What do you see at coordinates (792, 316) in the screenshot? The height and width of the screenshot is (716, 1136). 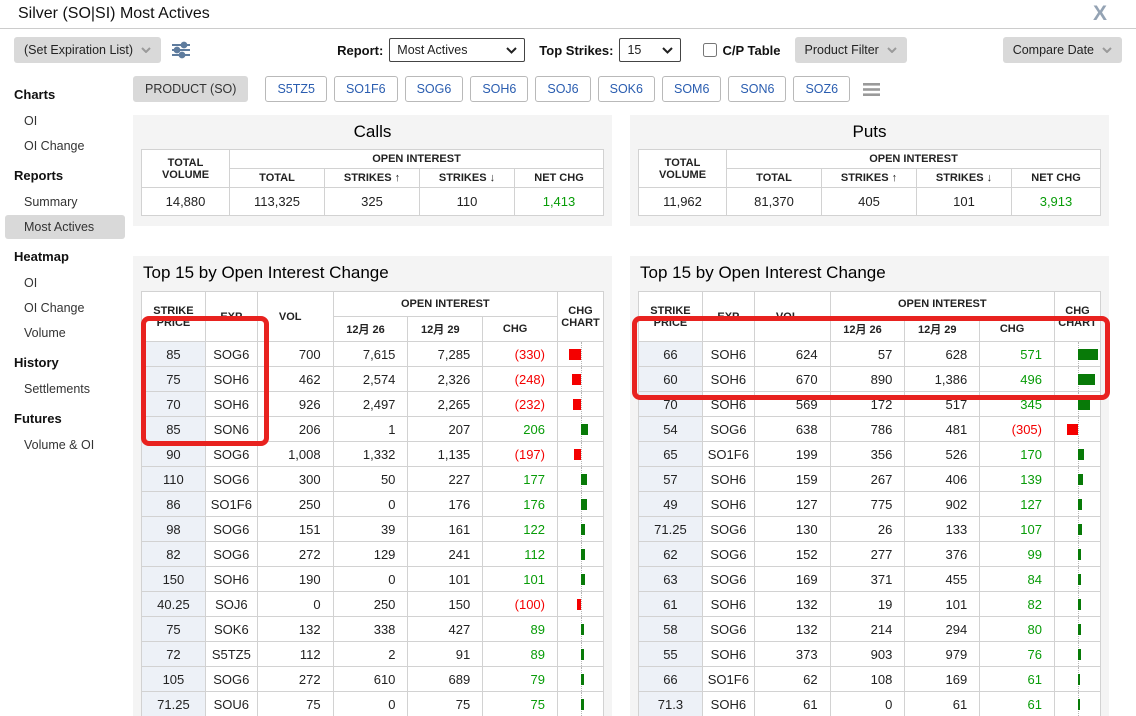 I see `col-vol: VOL` at bounding box center [792, 316].